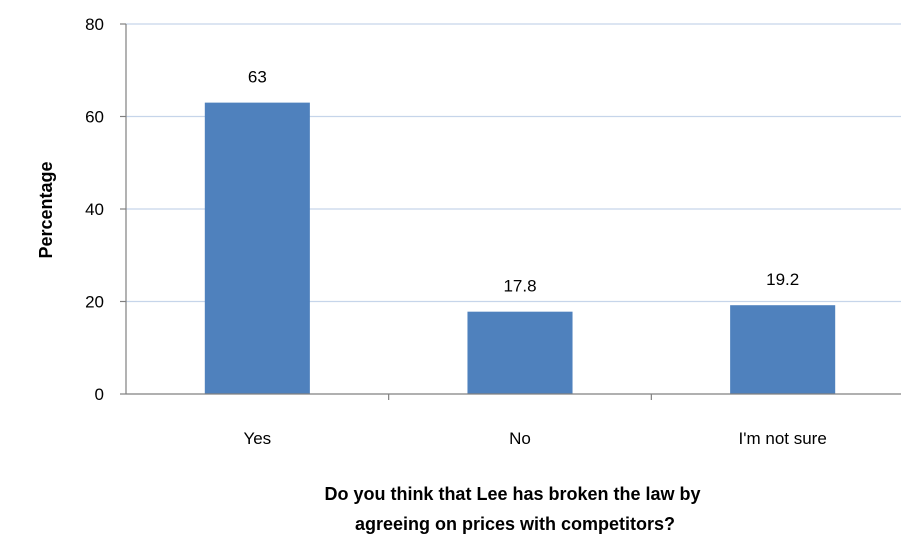 The width and height of the screenshot is (902, 538). I want to click on x-tick-label: I'm not sure, so click(783, 438).